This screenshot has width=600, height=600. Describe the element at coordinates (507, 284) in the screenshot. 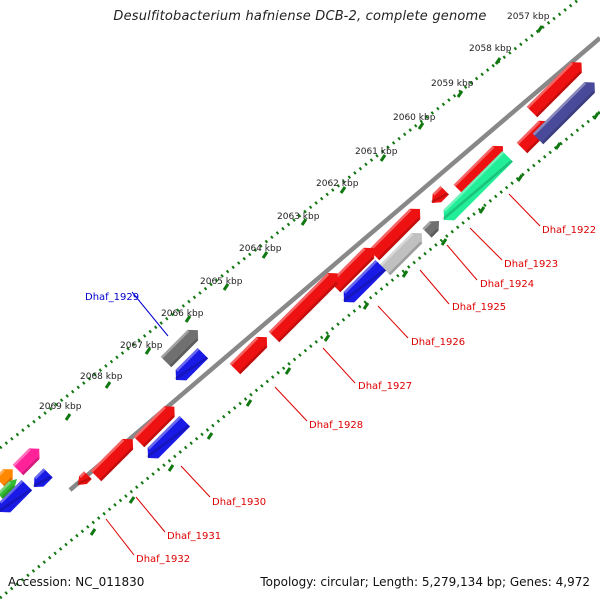

I see `gene-label-dhaf-1924: Dhaf_1924` at that location.